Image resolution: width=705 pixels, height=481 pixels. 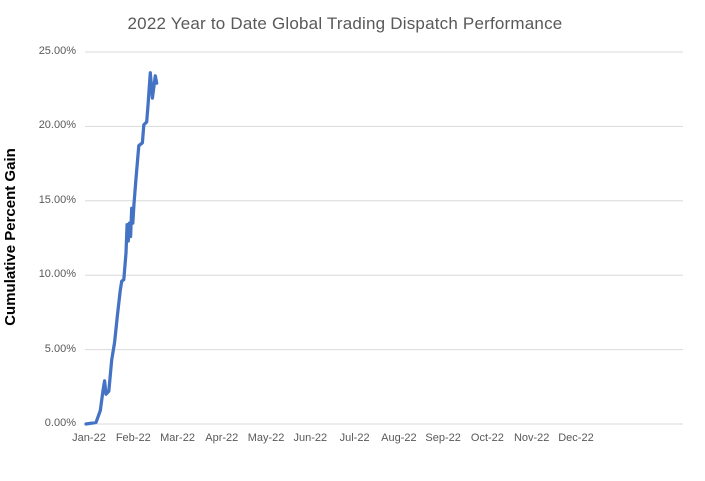 What do you see at coordinates (57, 125) in the screenshot?
I see `y-tick-label: 20.00%` at bounding box center [57, 125].